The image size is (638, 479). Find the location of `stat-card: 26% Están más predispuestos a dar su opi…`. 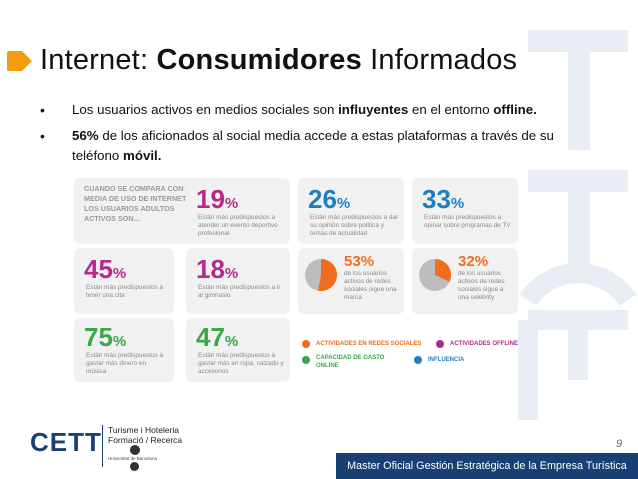

stat-card: 26% Están más predispuestos a dar su opi… is located at coordinates (351, 211).